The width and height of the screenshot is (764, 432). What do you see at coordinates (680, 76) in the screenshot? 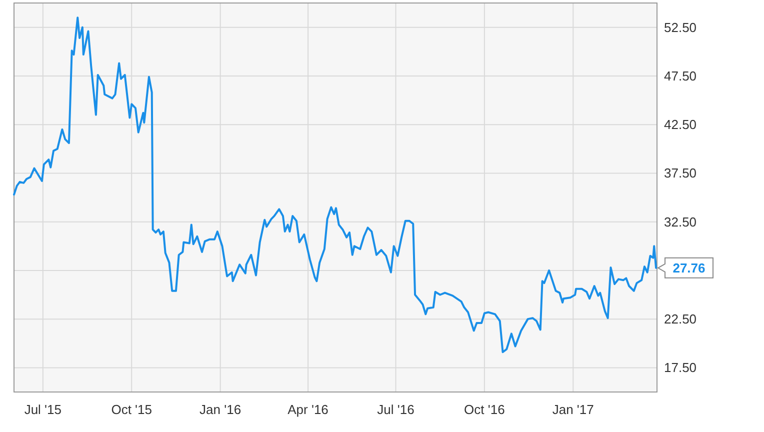
I see `y-tick-label: 47.50` at bounding box center [680, 76].